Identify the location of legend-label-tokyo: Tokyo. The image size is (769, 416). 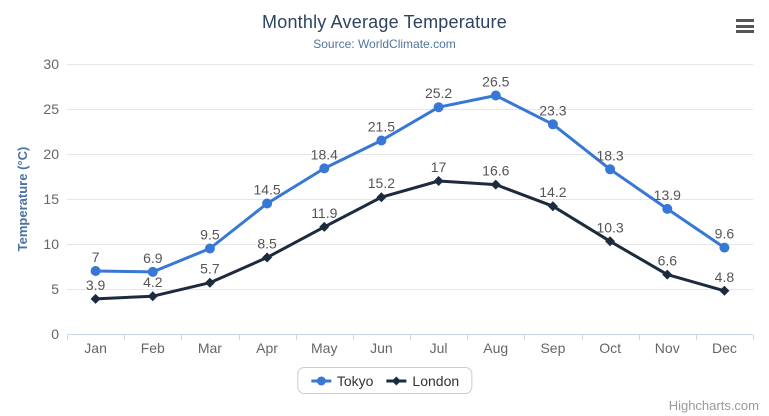
(355, 380).